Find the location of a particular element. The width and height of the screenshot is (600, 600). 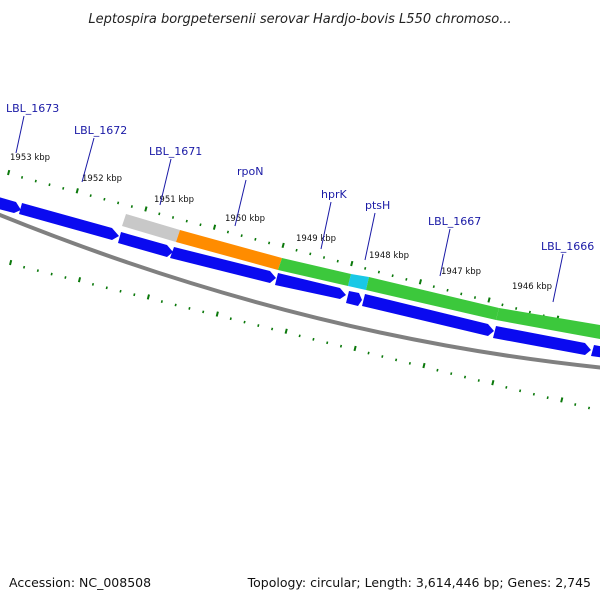

gene-label-lbl-1672: LBL_1672 is located at coordinates (100, 130).